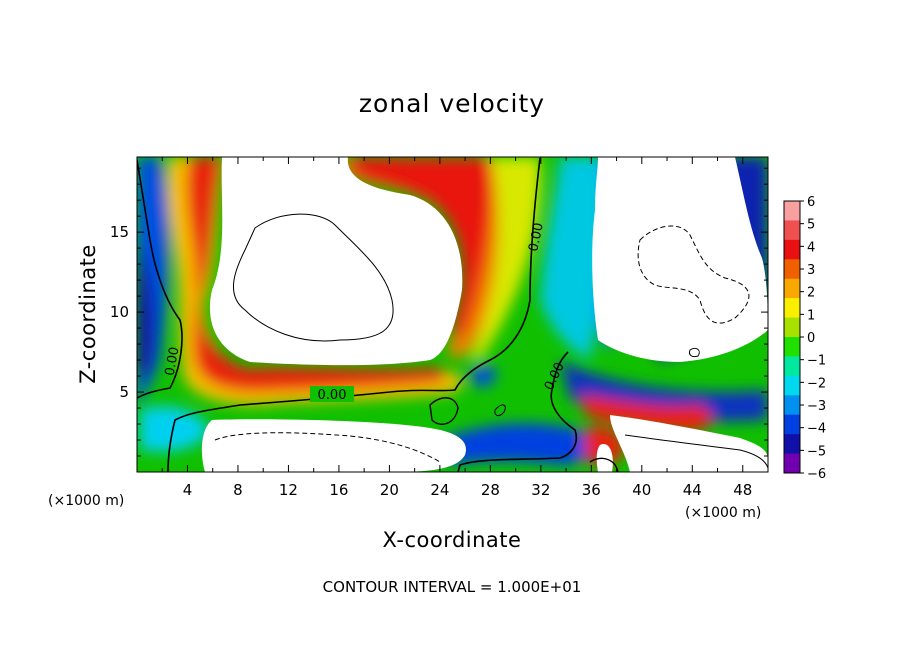 Image resolution: width=904 pixels, height=654 pixels. Describe the element at coordinates (811, 225) in the screenshot. I see `colorbar-label-1: 5` at that location.